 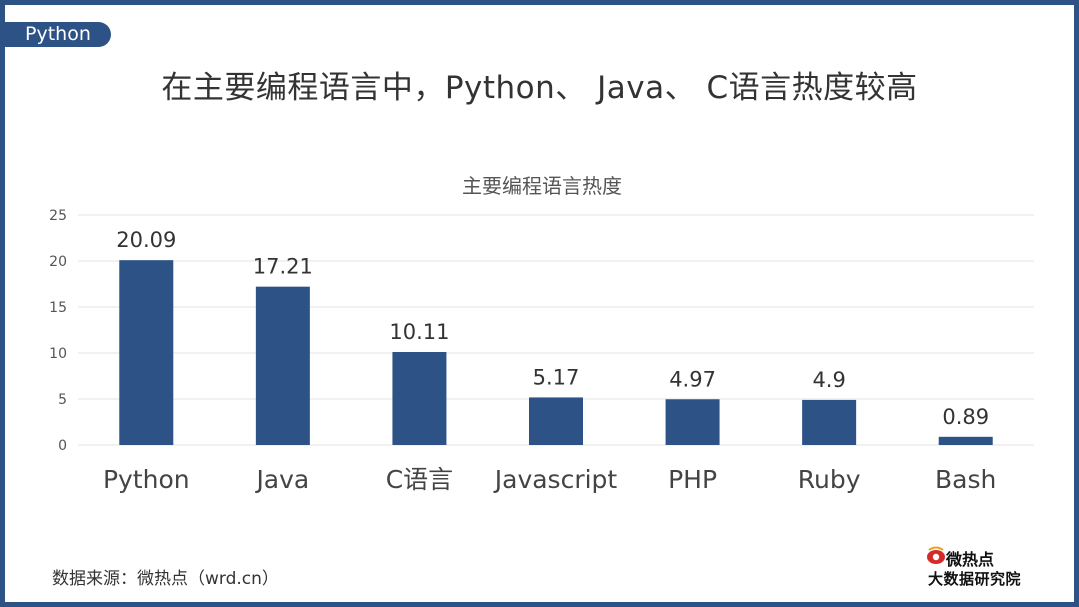 I want to click on data-label: 5.17, so click(x=556, y=377).